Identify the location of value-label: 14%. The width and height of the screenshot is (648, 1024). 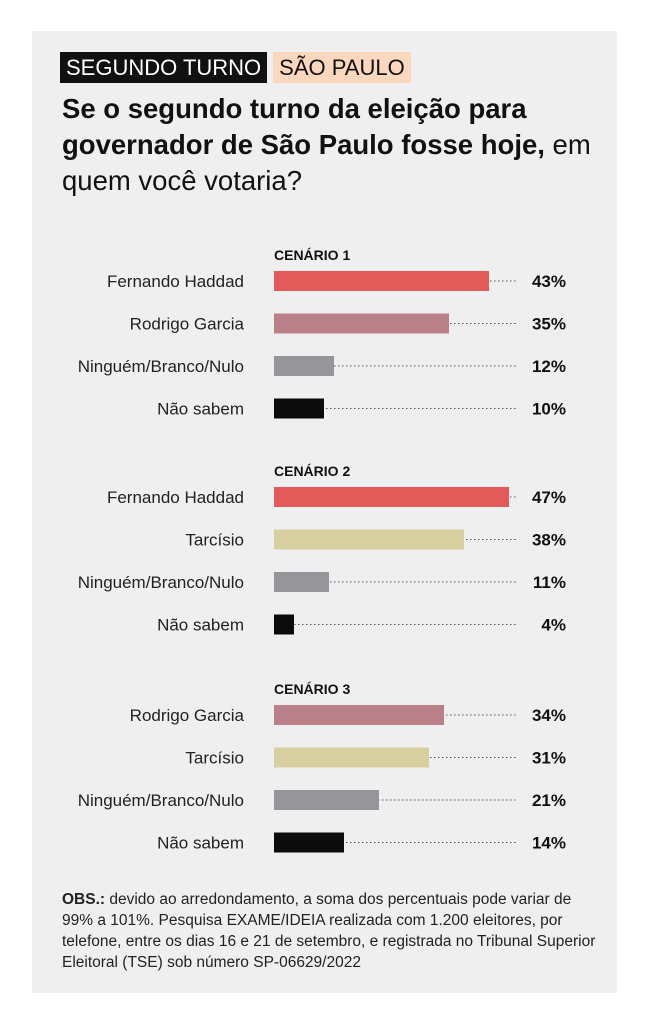
(549, 843).